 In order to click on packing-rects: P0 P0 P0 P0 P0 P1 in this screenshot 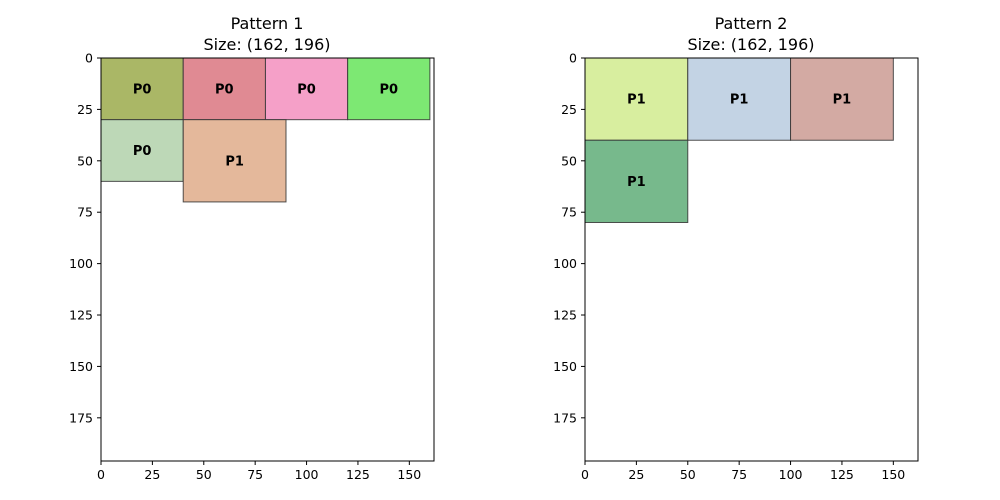, I will do `click(265, 130)`.